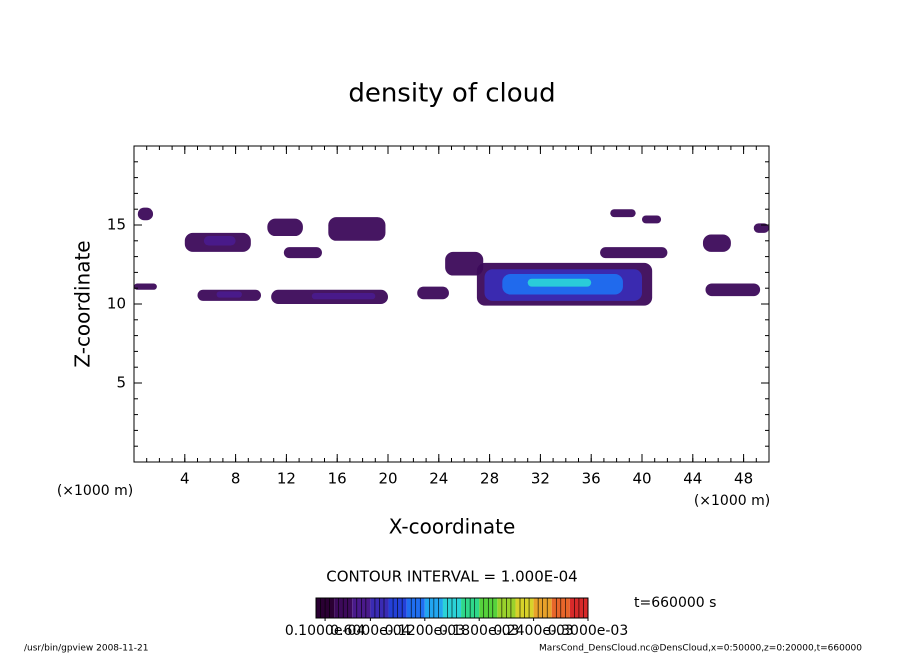  Describe the element at coordinates (425, 631) in the screenshot. I see `colorbar-tick-label: 0.1200e-03` at that location.